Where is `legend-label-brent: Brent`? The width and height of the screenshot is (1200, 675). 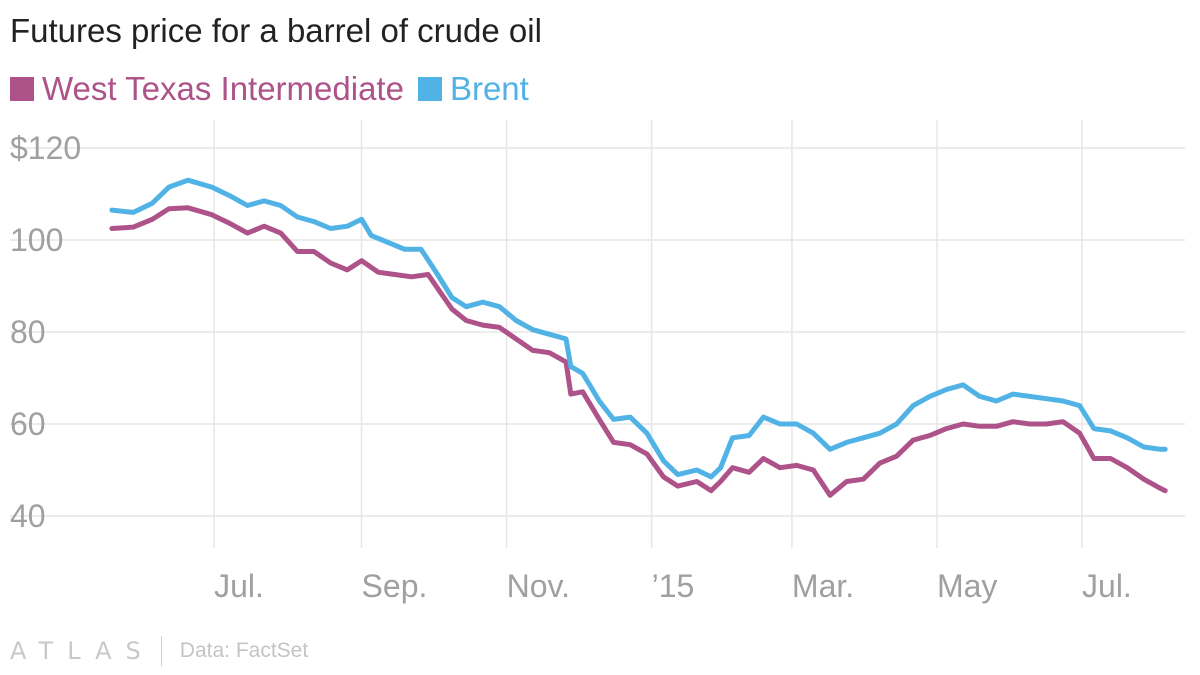 legend-label-brent: Brent is located at coordinates (489, 88).